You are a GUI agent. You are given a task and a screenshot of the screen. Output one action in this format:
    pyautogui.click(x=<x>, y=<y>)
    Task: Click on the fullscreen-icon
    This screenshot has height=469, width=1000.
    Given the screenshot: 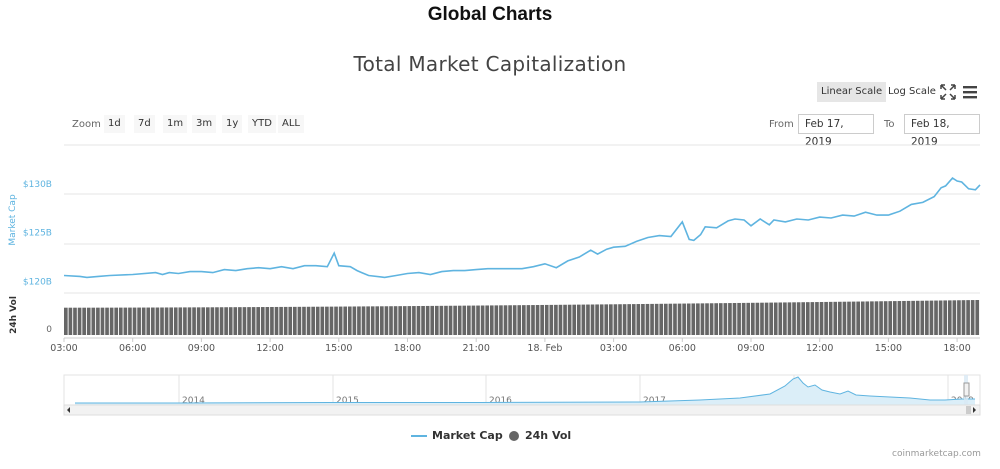 What is the action you would take?
    pyautogui.click(x=948, y=92)
    